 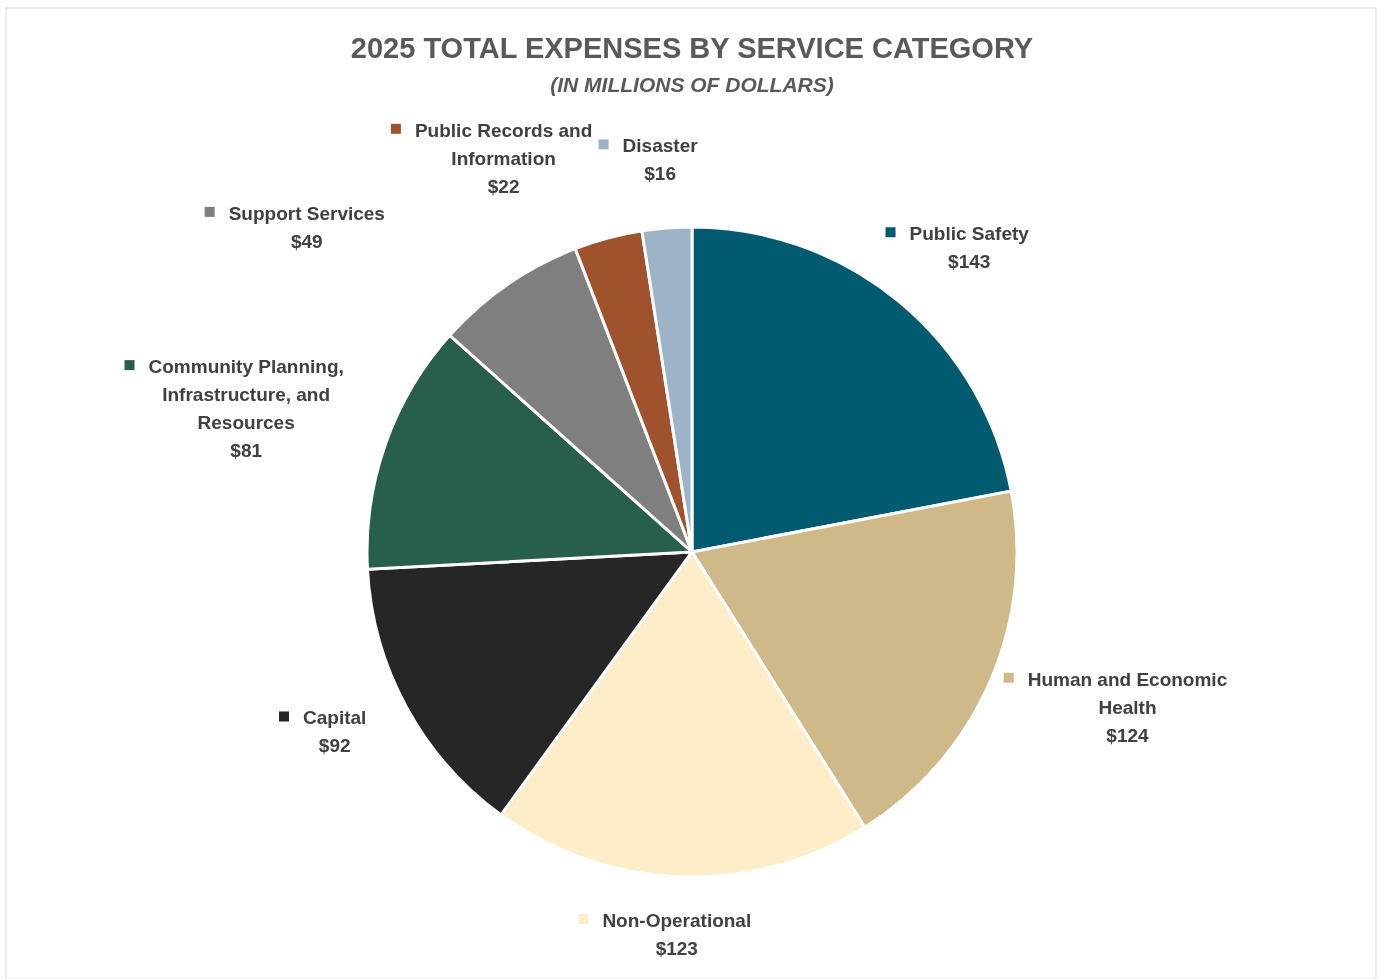 I want to click on legend-label: Non-Operational, so click(x=677, y=920).